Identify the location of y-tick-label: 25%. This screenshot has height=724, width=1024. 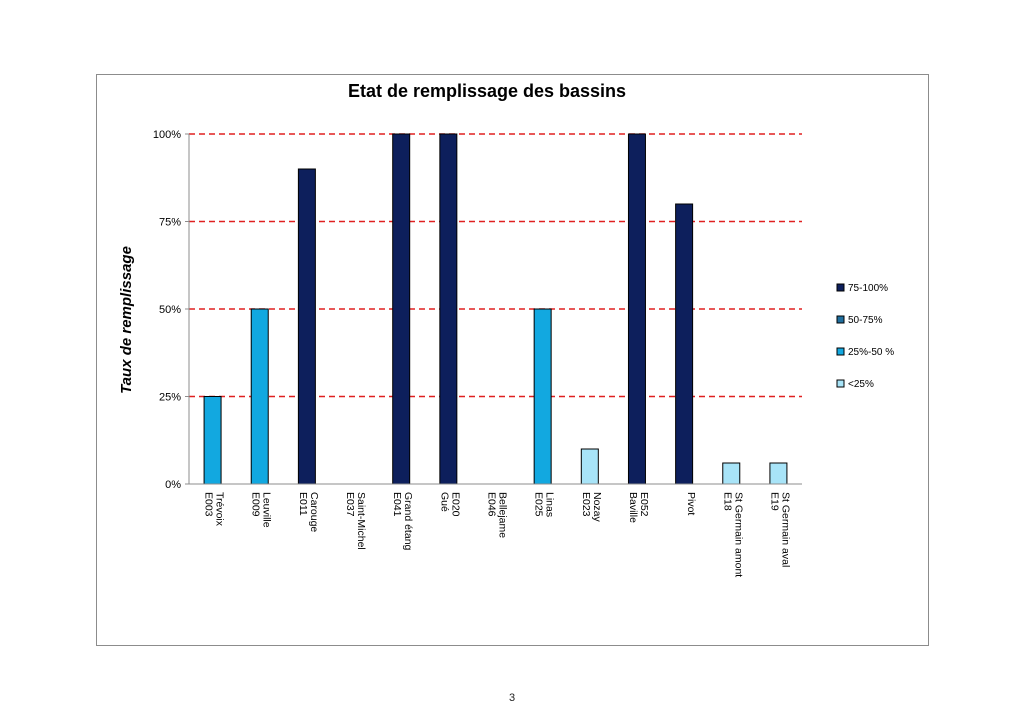
(170, 398).